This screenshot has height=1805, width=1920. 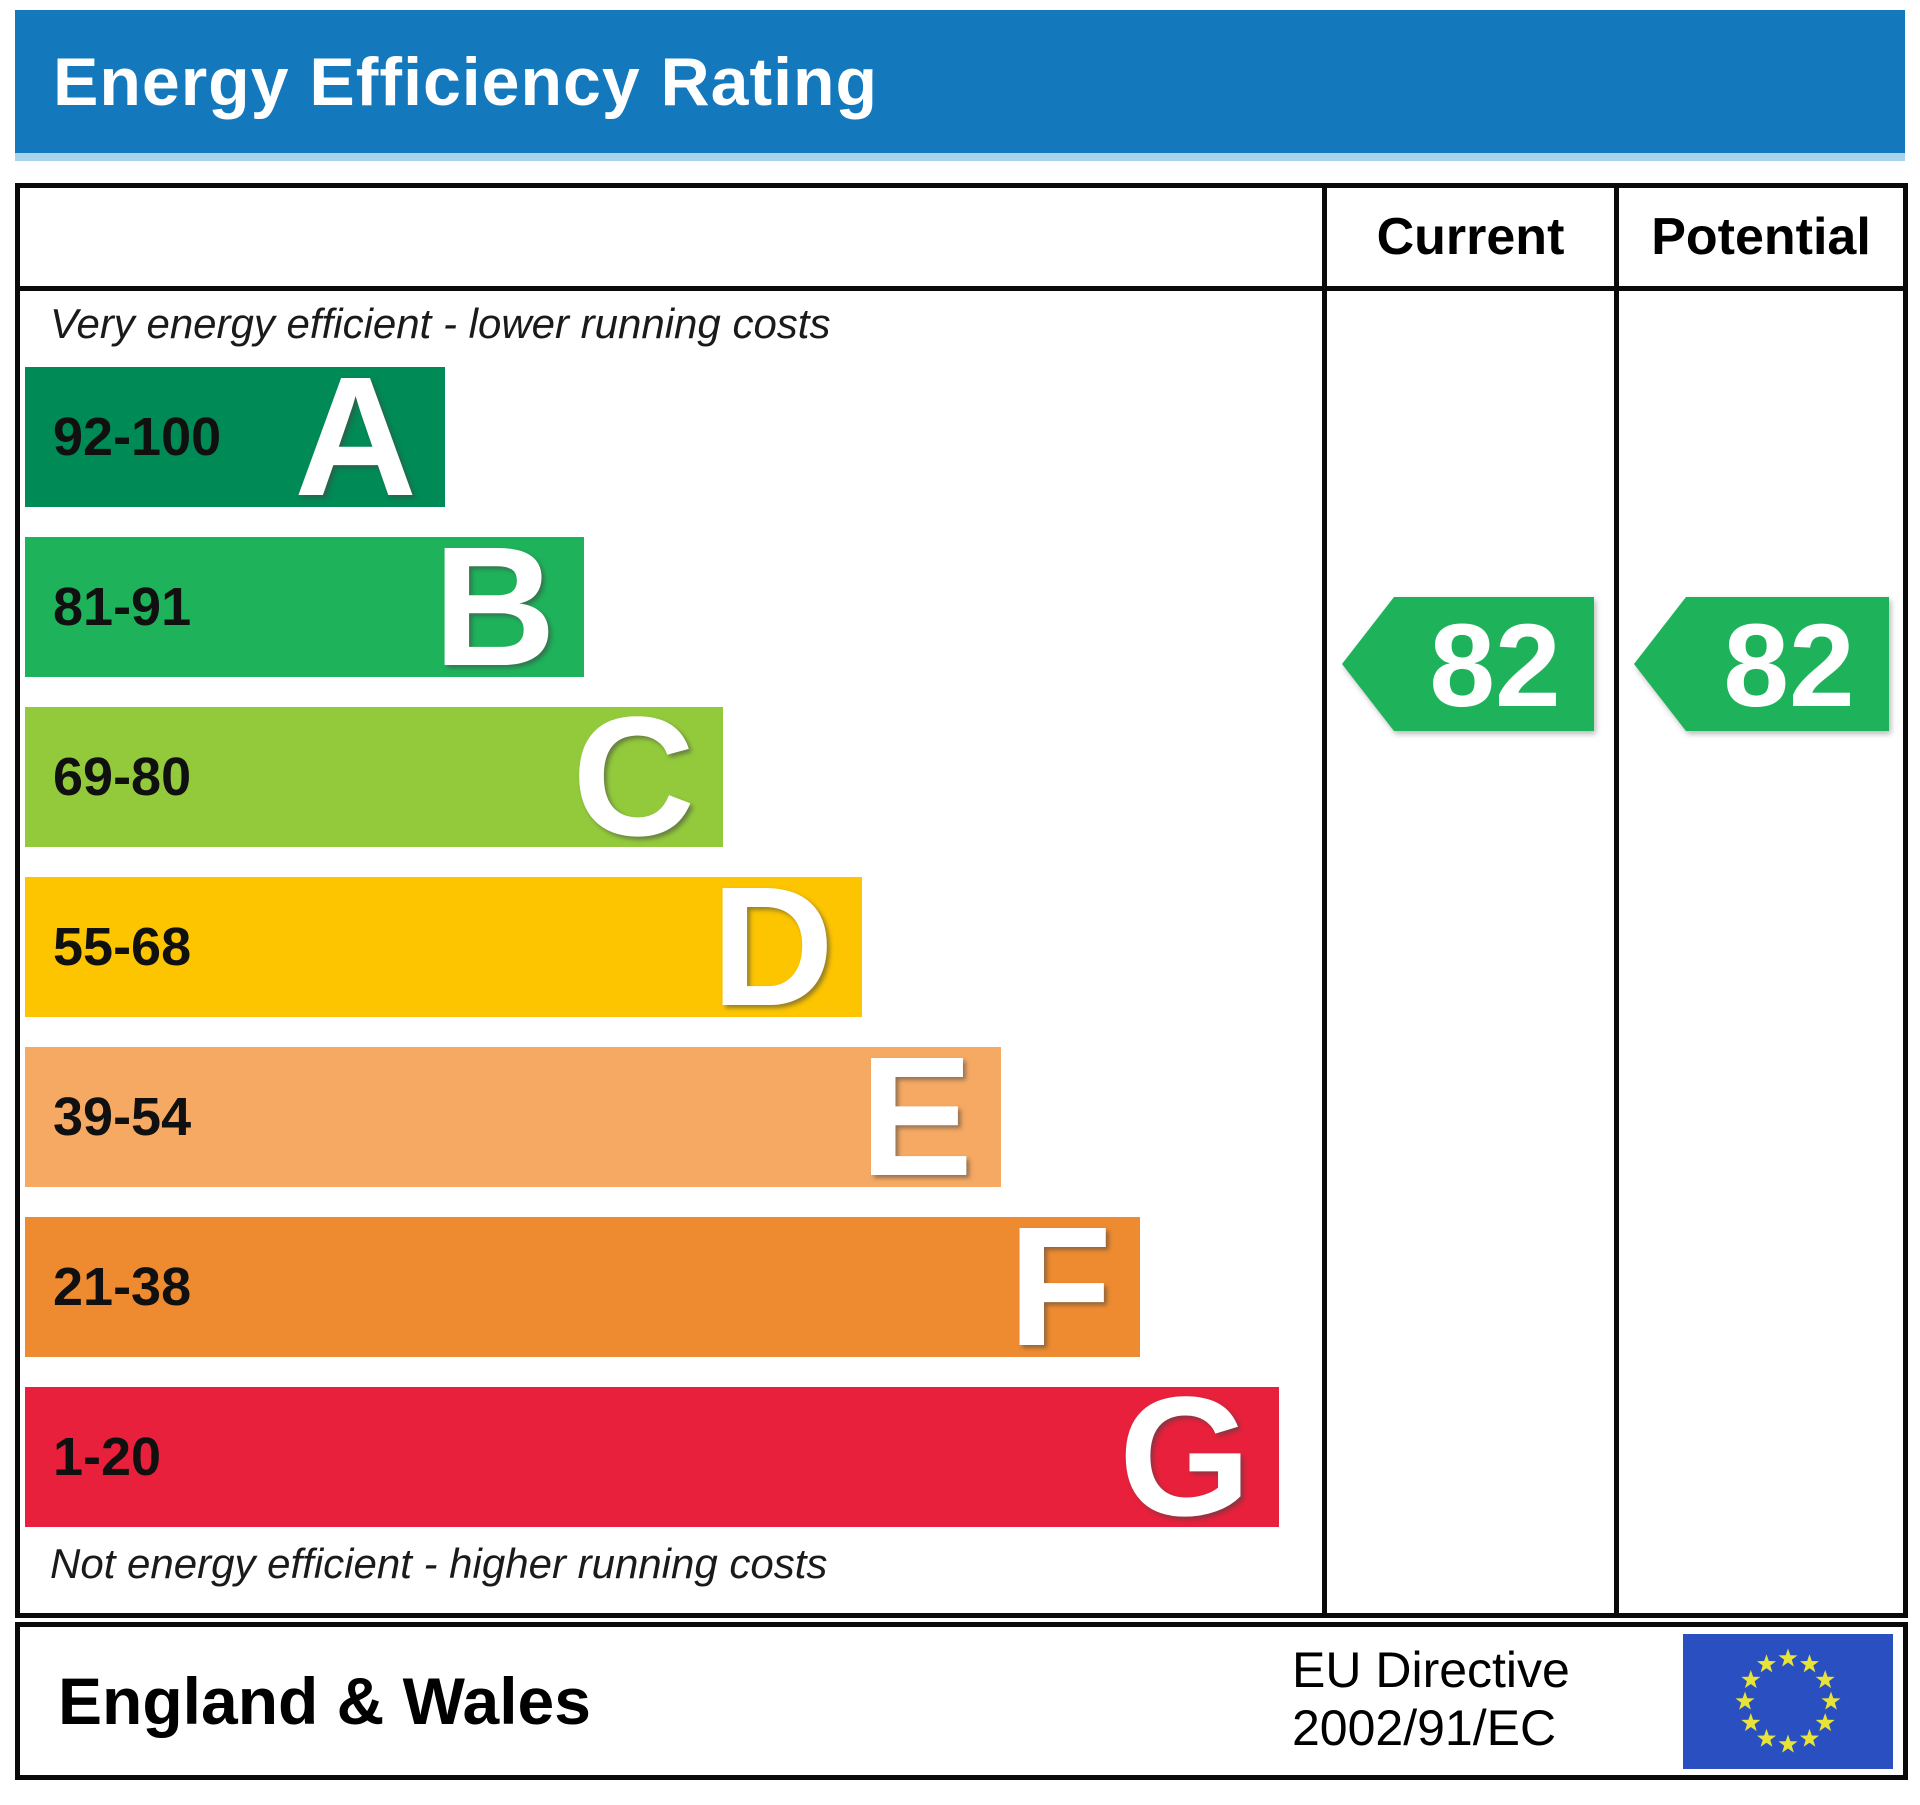 What do you see at coordinates (772, 947) in the screenshot?
I see `band-letter: D` at bounding box center [772, 947].